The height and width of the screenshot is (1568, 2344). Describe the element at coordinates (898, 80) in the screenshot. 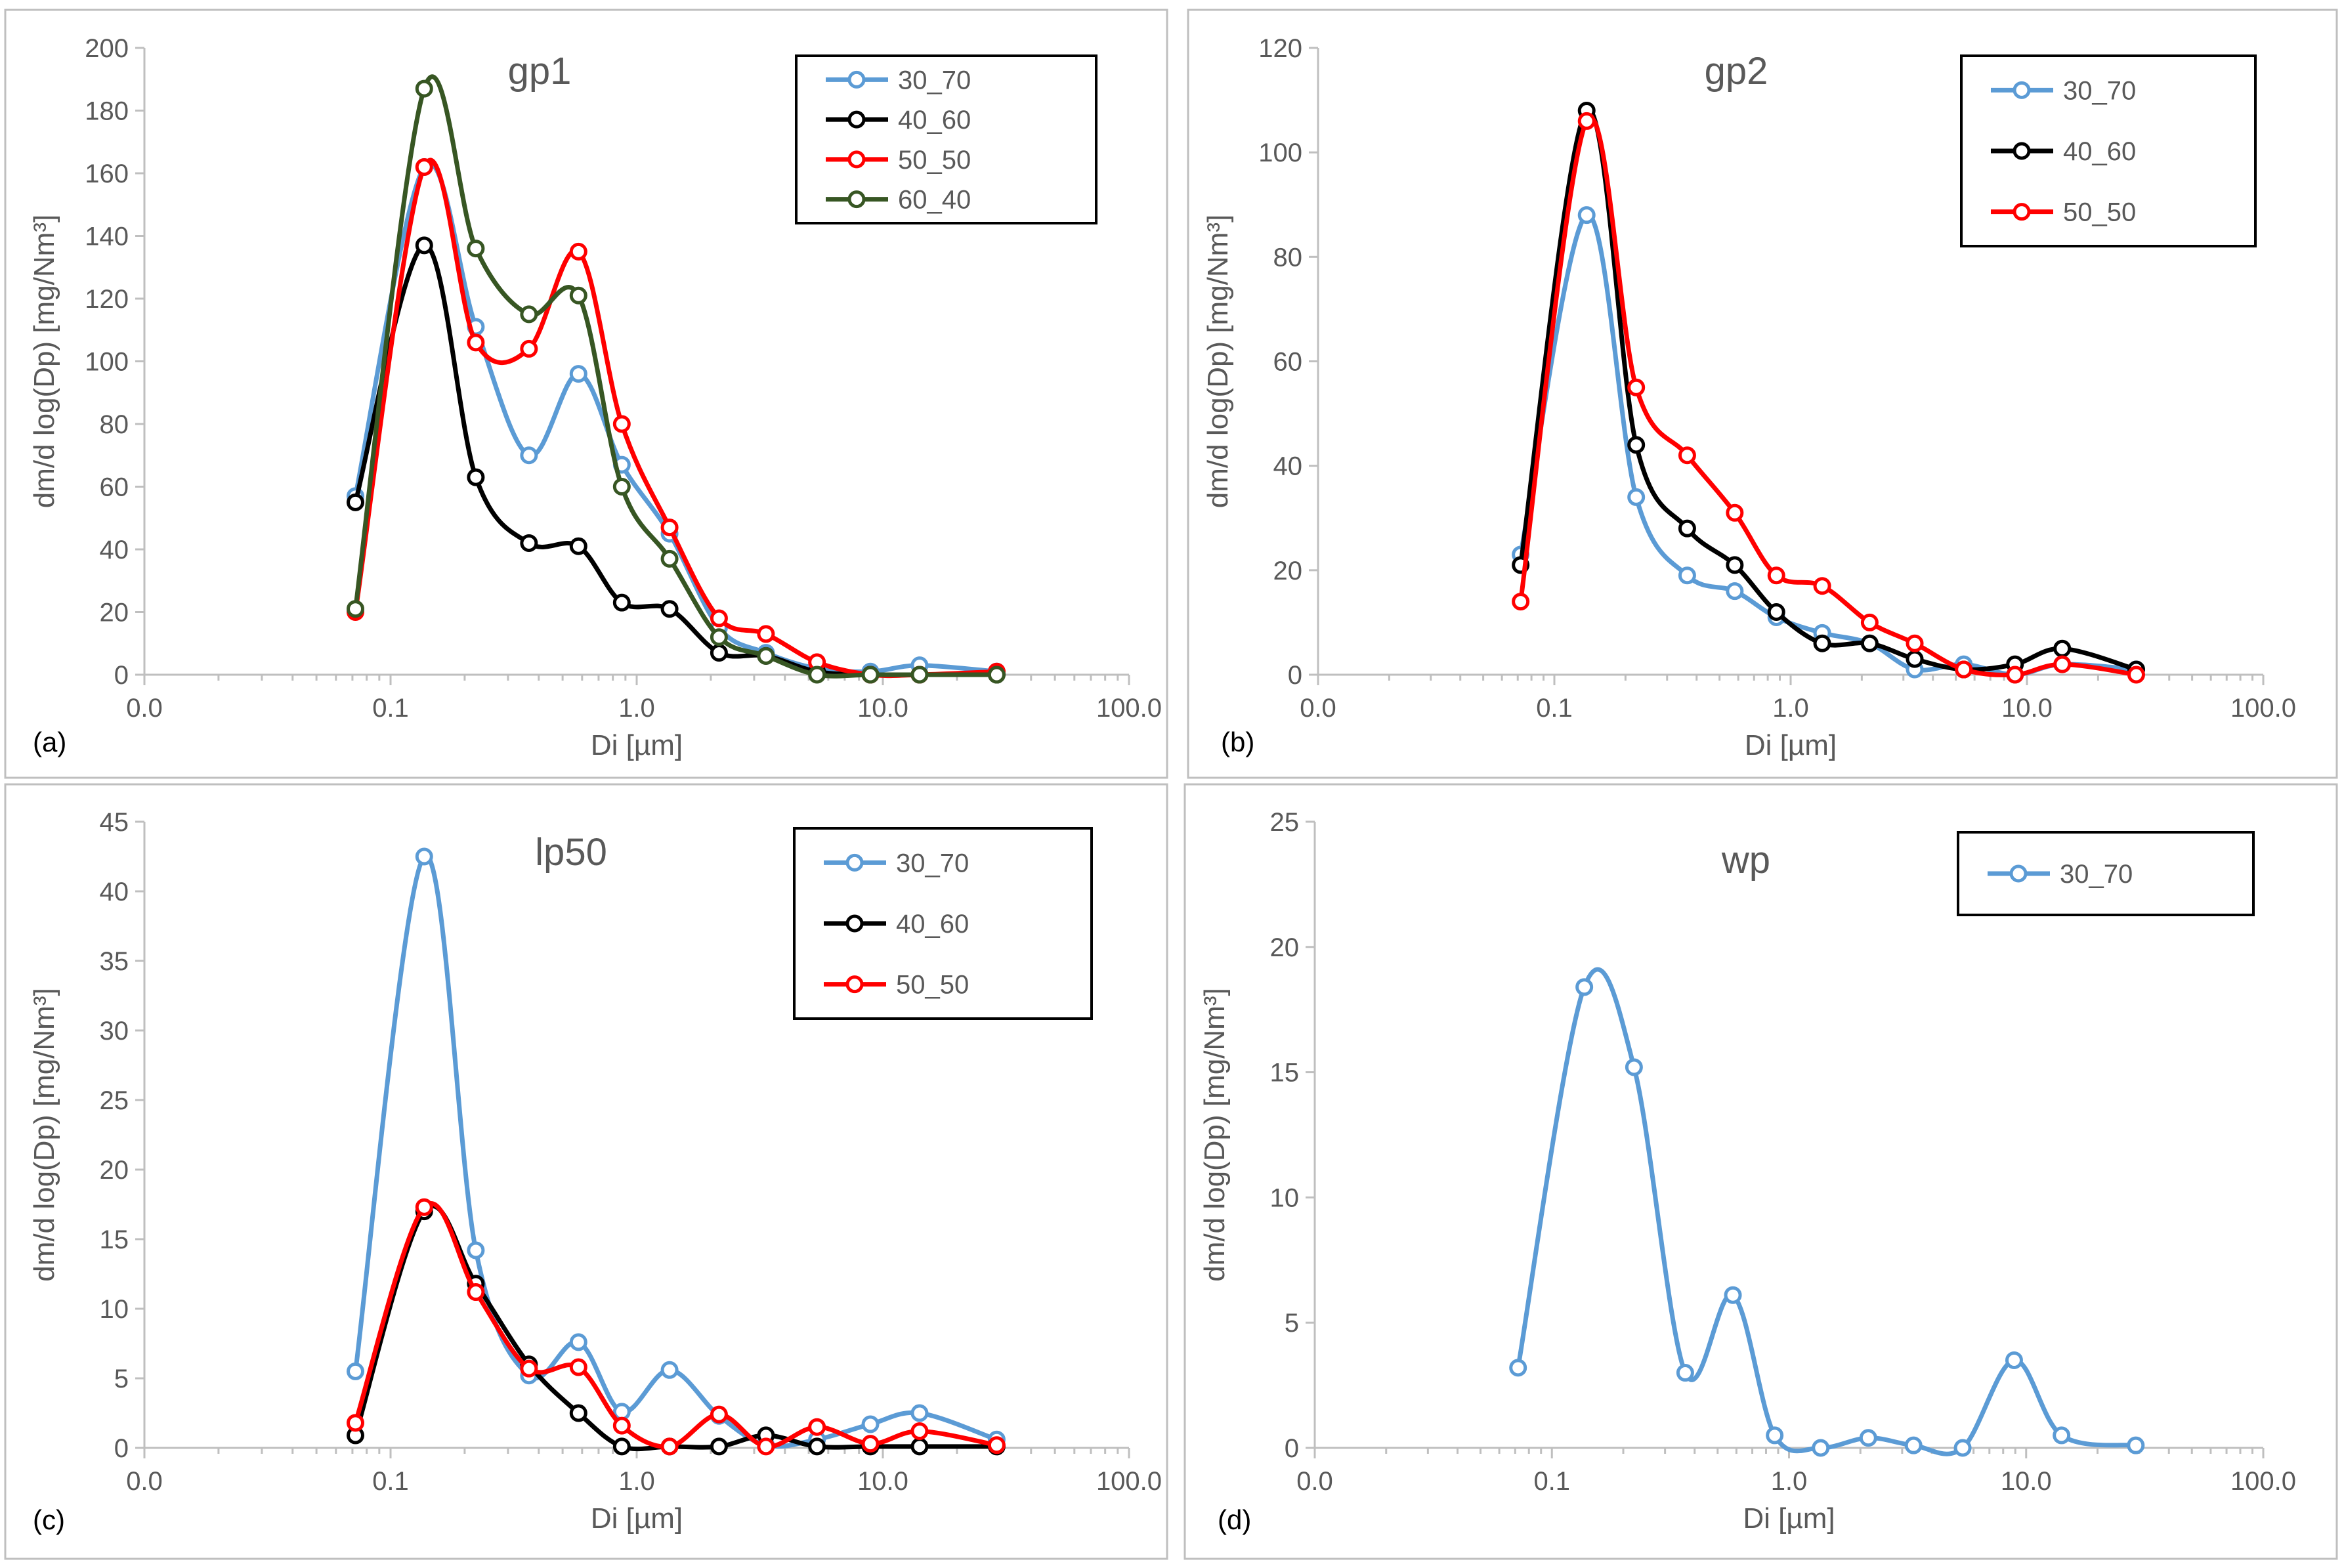

I see `legend-item: 30_70` at that location.